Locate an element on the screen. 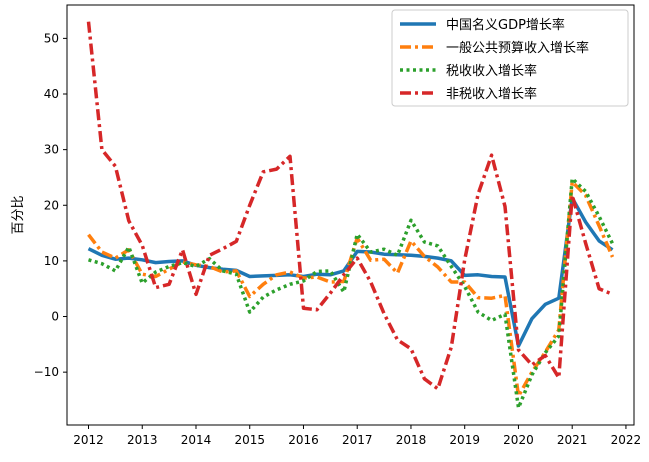 This screenshot has height=462, width=649. y-axis-label: 百分比 is located at coordinates (18, 214).